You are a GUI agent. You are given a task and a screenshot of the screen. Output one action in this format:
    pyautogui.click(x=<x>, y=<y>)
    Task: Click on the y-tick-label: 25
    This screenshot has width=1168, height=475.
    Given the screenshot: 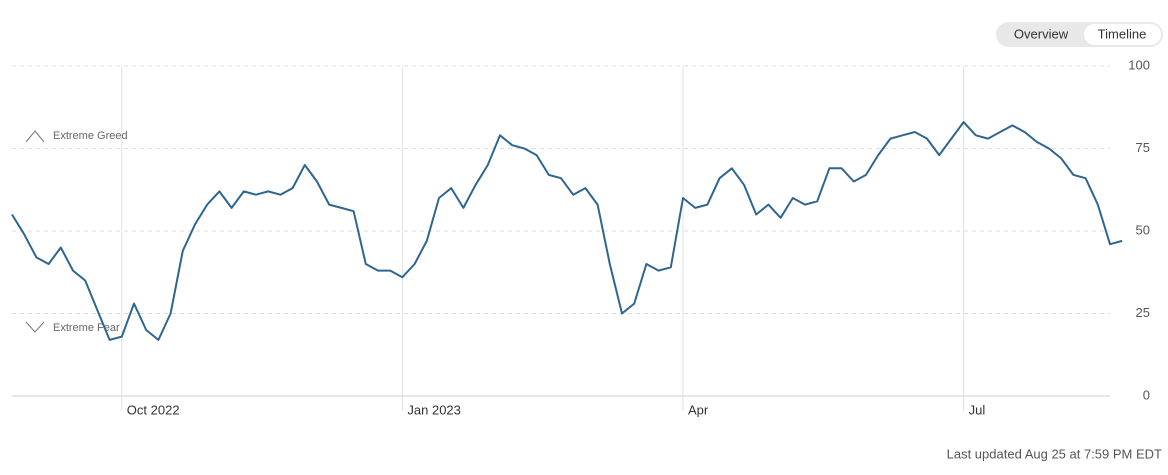 What is the action you would take?
    pyautogui.click(x=1143, y=312)
    